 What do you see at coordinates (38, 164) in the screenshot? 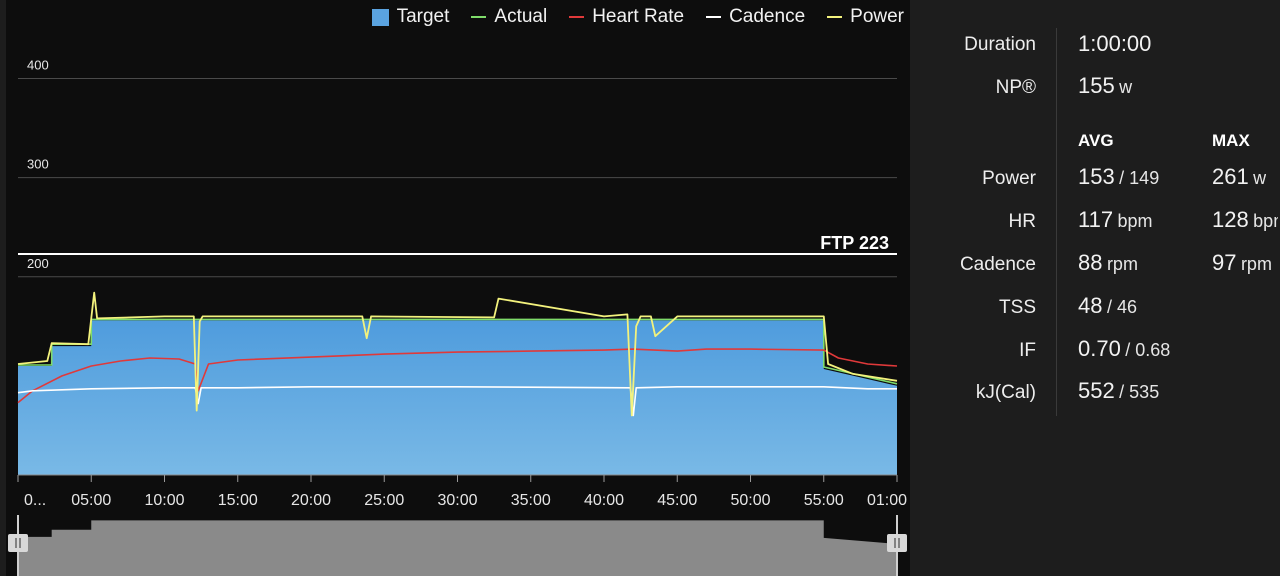
I see `y-tick-label: 300` at bounding box center [38, 164].